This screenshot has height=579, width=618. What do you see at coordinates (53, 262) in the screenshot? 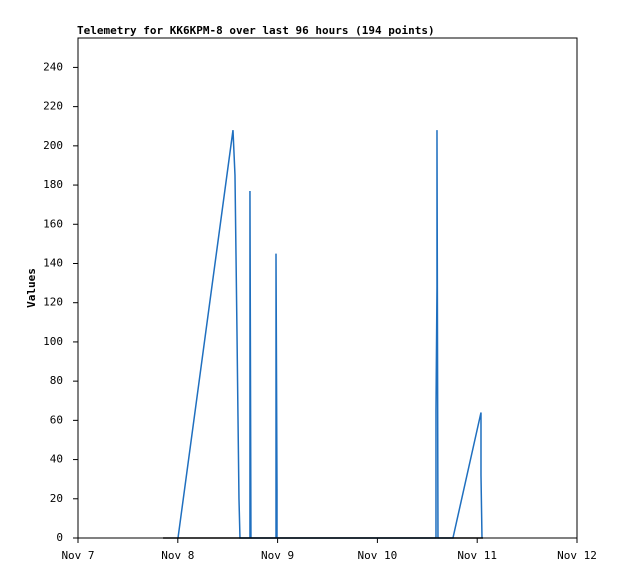
I see `y-tick-label: 140` at bounding box center [53, 262].